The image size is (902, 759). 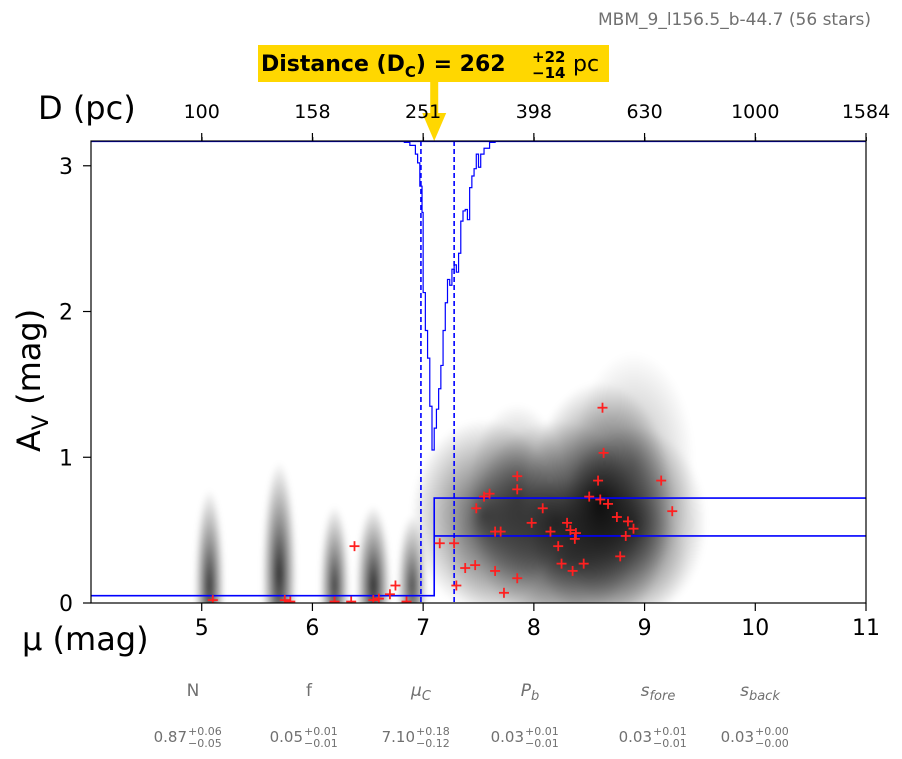 What do you see at coordinates (205, 743) in the screenshot?
I see `param-minus: −0.05` at bounding box center [205, 743].